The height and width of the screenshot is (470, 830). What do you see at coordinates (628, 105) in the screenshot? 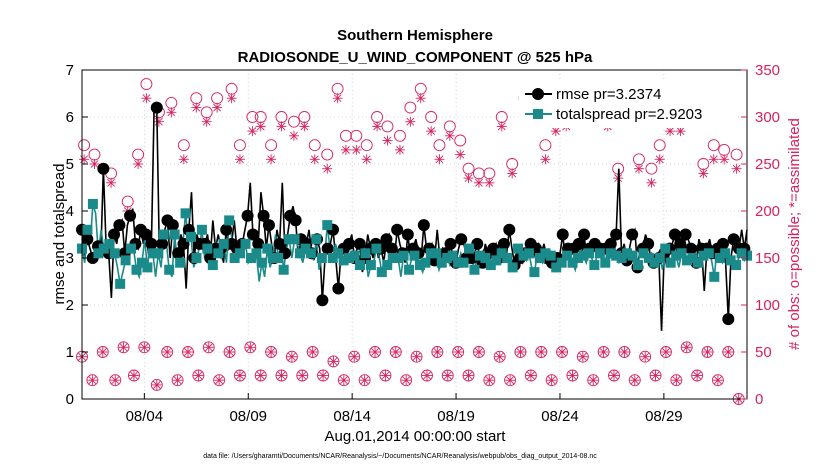
I see `legend-box` at bounding box center [628, 105].